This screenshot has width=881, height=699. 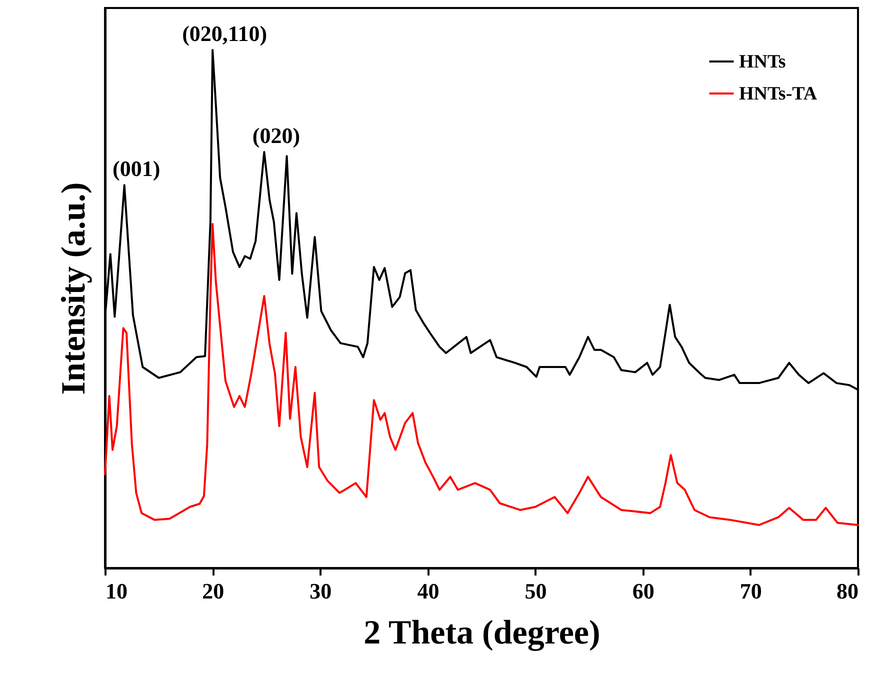 What do you see at coordinates (117, 591) in the screenshot?
I see `x-tick-label: 10` at bounding box center [117, 591].